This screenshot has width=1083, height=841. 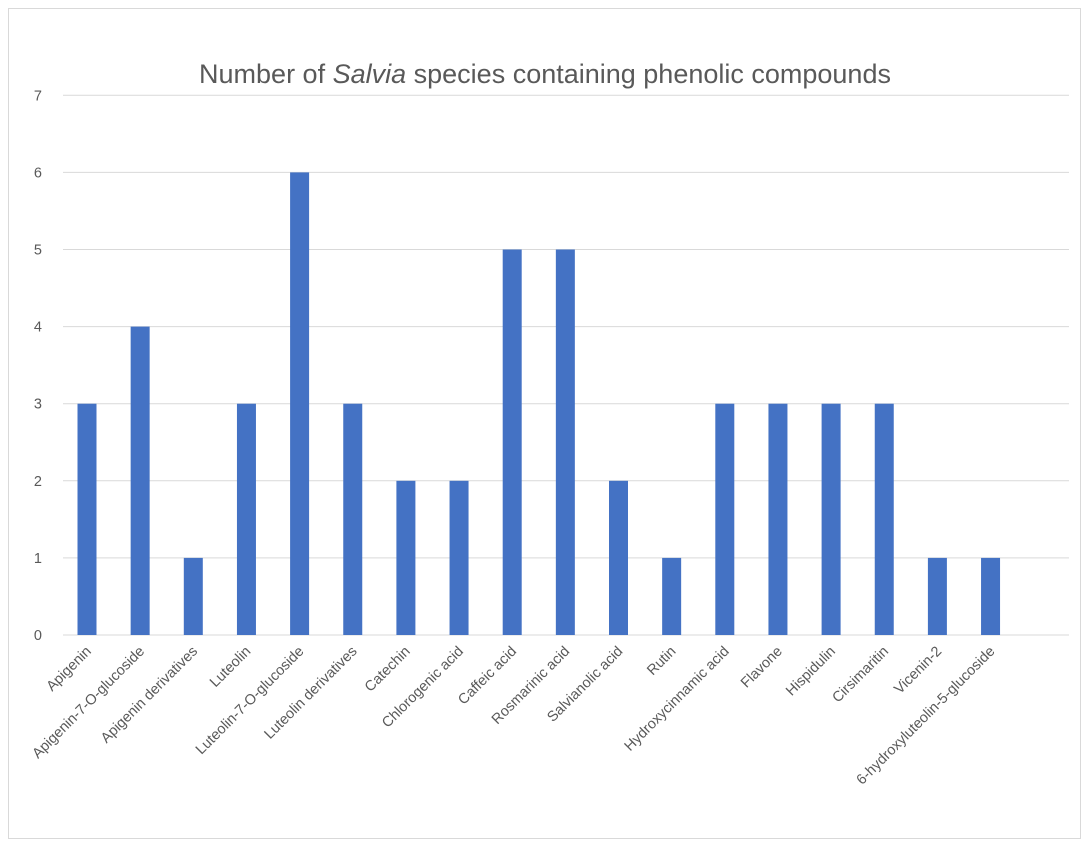 What do you see at coordinates (310, 693) in the screenshot?
I see `x-category-label: Luteolin derivatives` at bounding box center [310, 693].